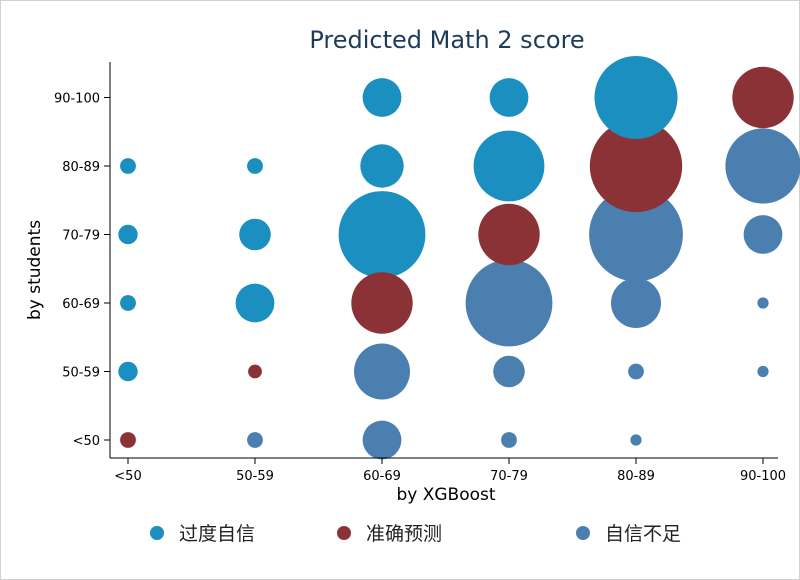 Image resolution: width=800 pixels, height=580 pixels. What do you see at coordinates (77, 99) in the screenshot?
I see `y-tick-label: 90-100` at bounding box center [77, 99].